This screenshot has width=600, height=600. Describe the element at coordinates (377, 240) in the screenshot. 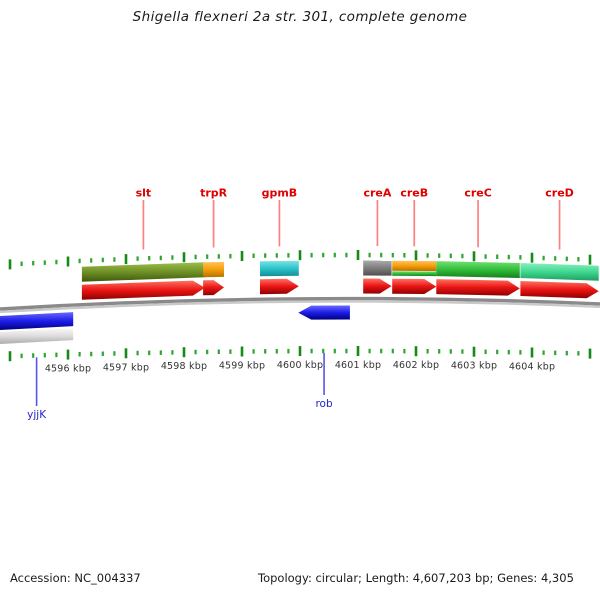

I see `gene-creA: creA` at that location.